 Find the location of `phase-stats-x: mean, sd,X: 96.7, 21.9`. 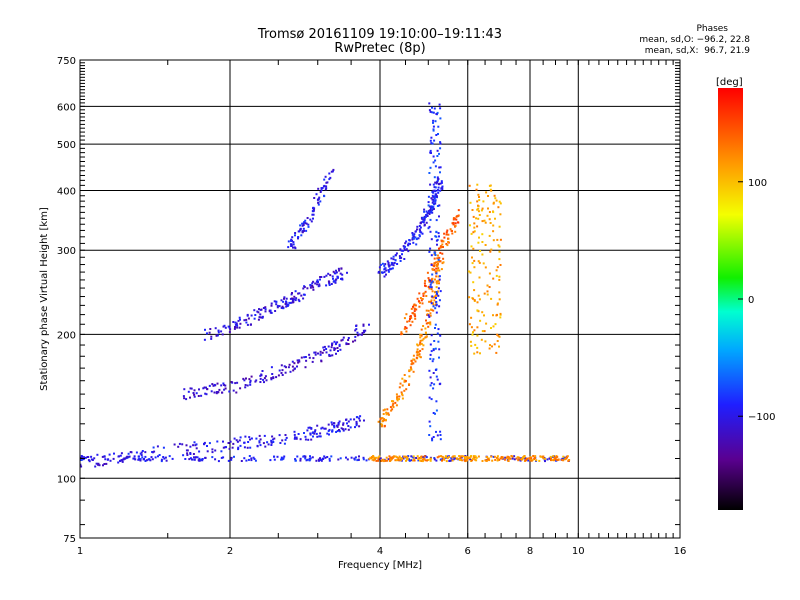

phase-stats-x: mean, sd,X: 96.7, 21.9 is located at coordinates (697, 51).